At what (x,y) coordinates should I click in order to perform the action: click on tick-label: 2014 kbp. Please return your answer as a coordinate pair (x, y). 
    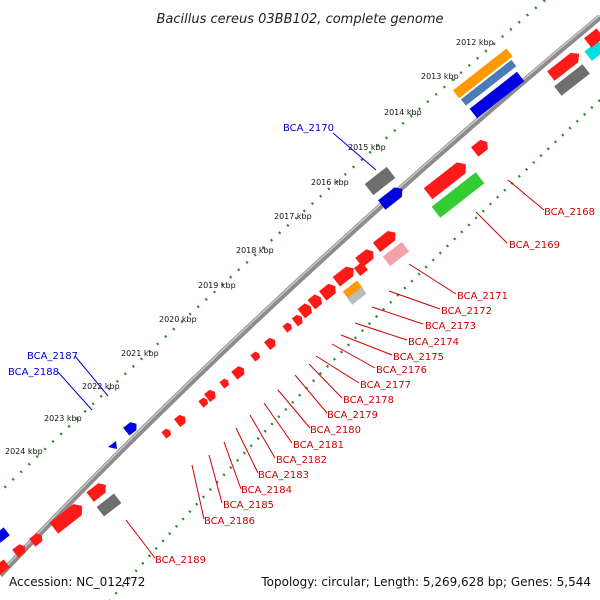
    Looking at the image, I should click on (403, 112).